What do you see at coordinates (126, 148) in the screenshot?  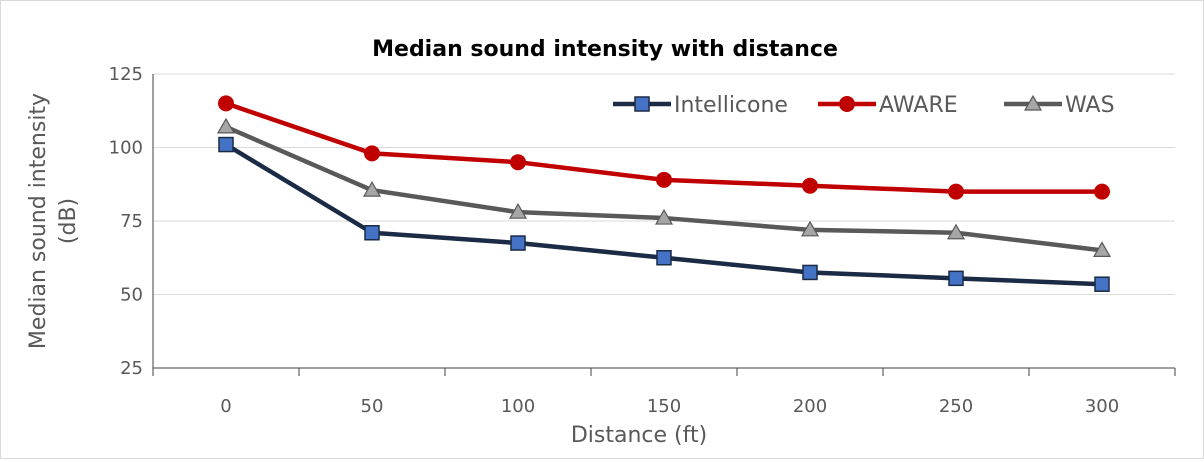 I see `y-tick-label-100: 100` at bounding box center [126, 148].